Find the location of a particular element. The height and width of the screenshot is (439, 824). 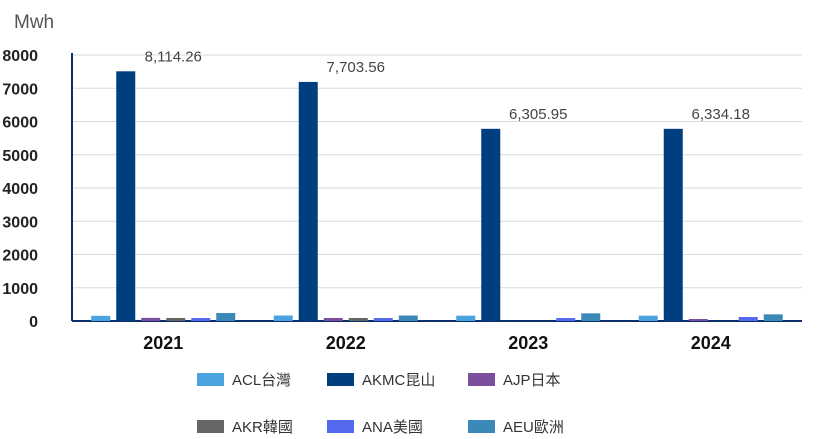

bar-AJP日本-2021 is located at coordinates (151, 319).